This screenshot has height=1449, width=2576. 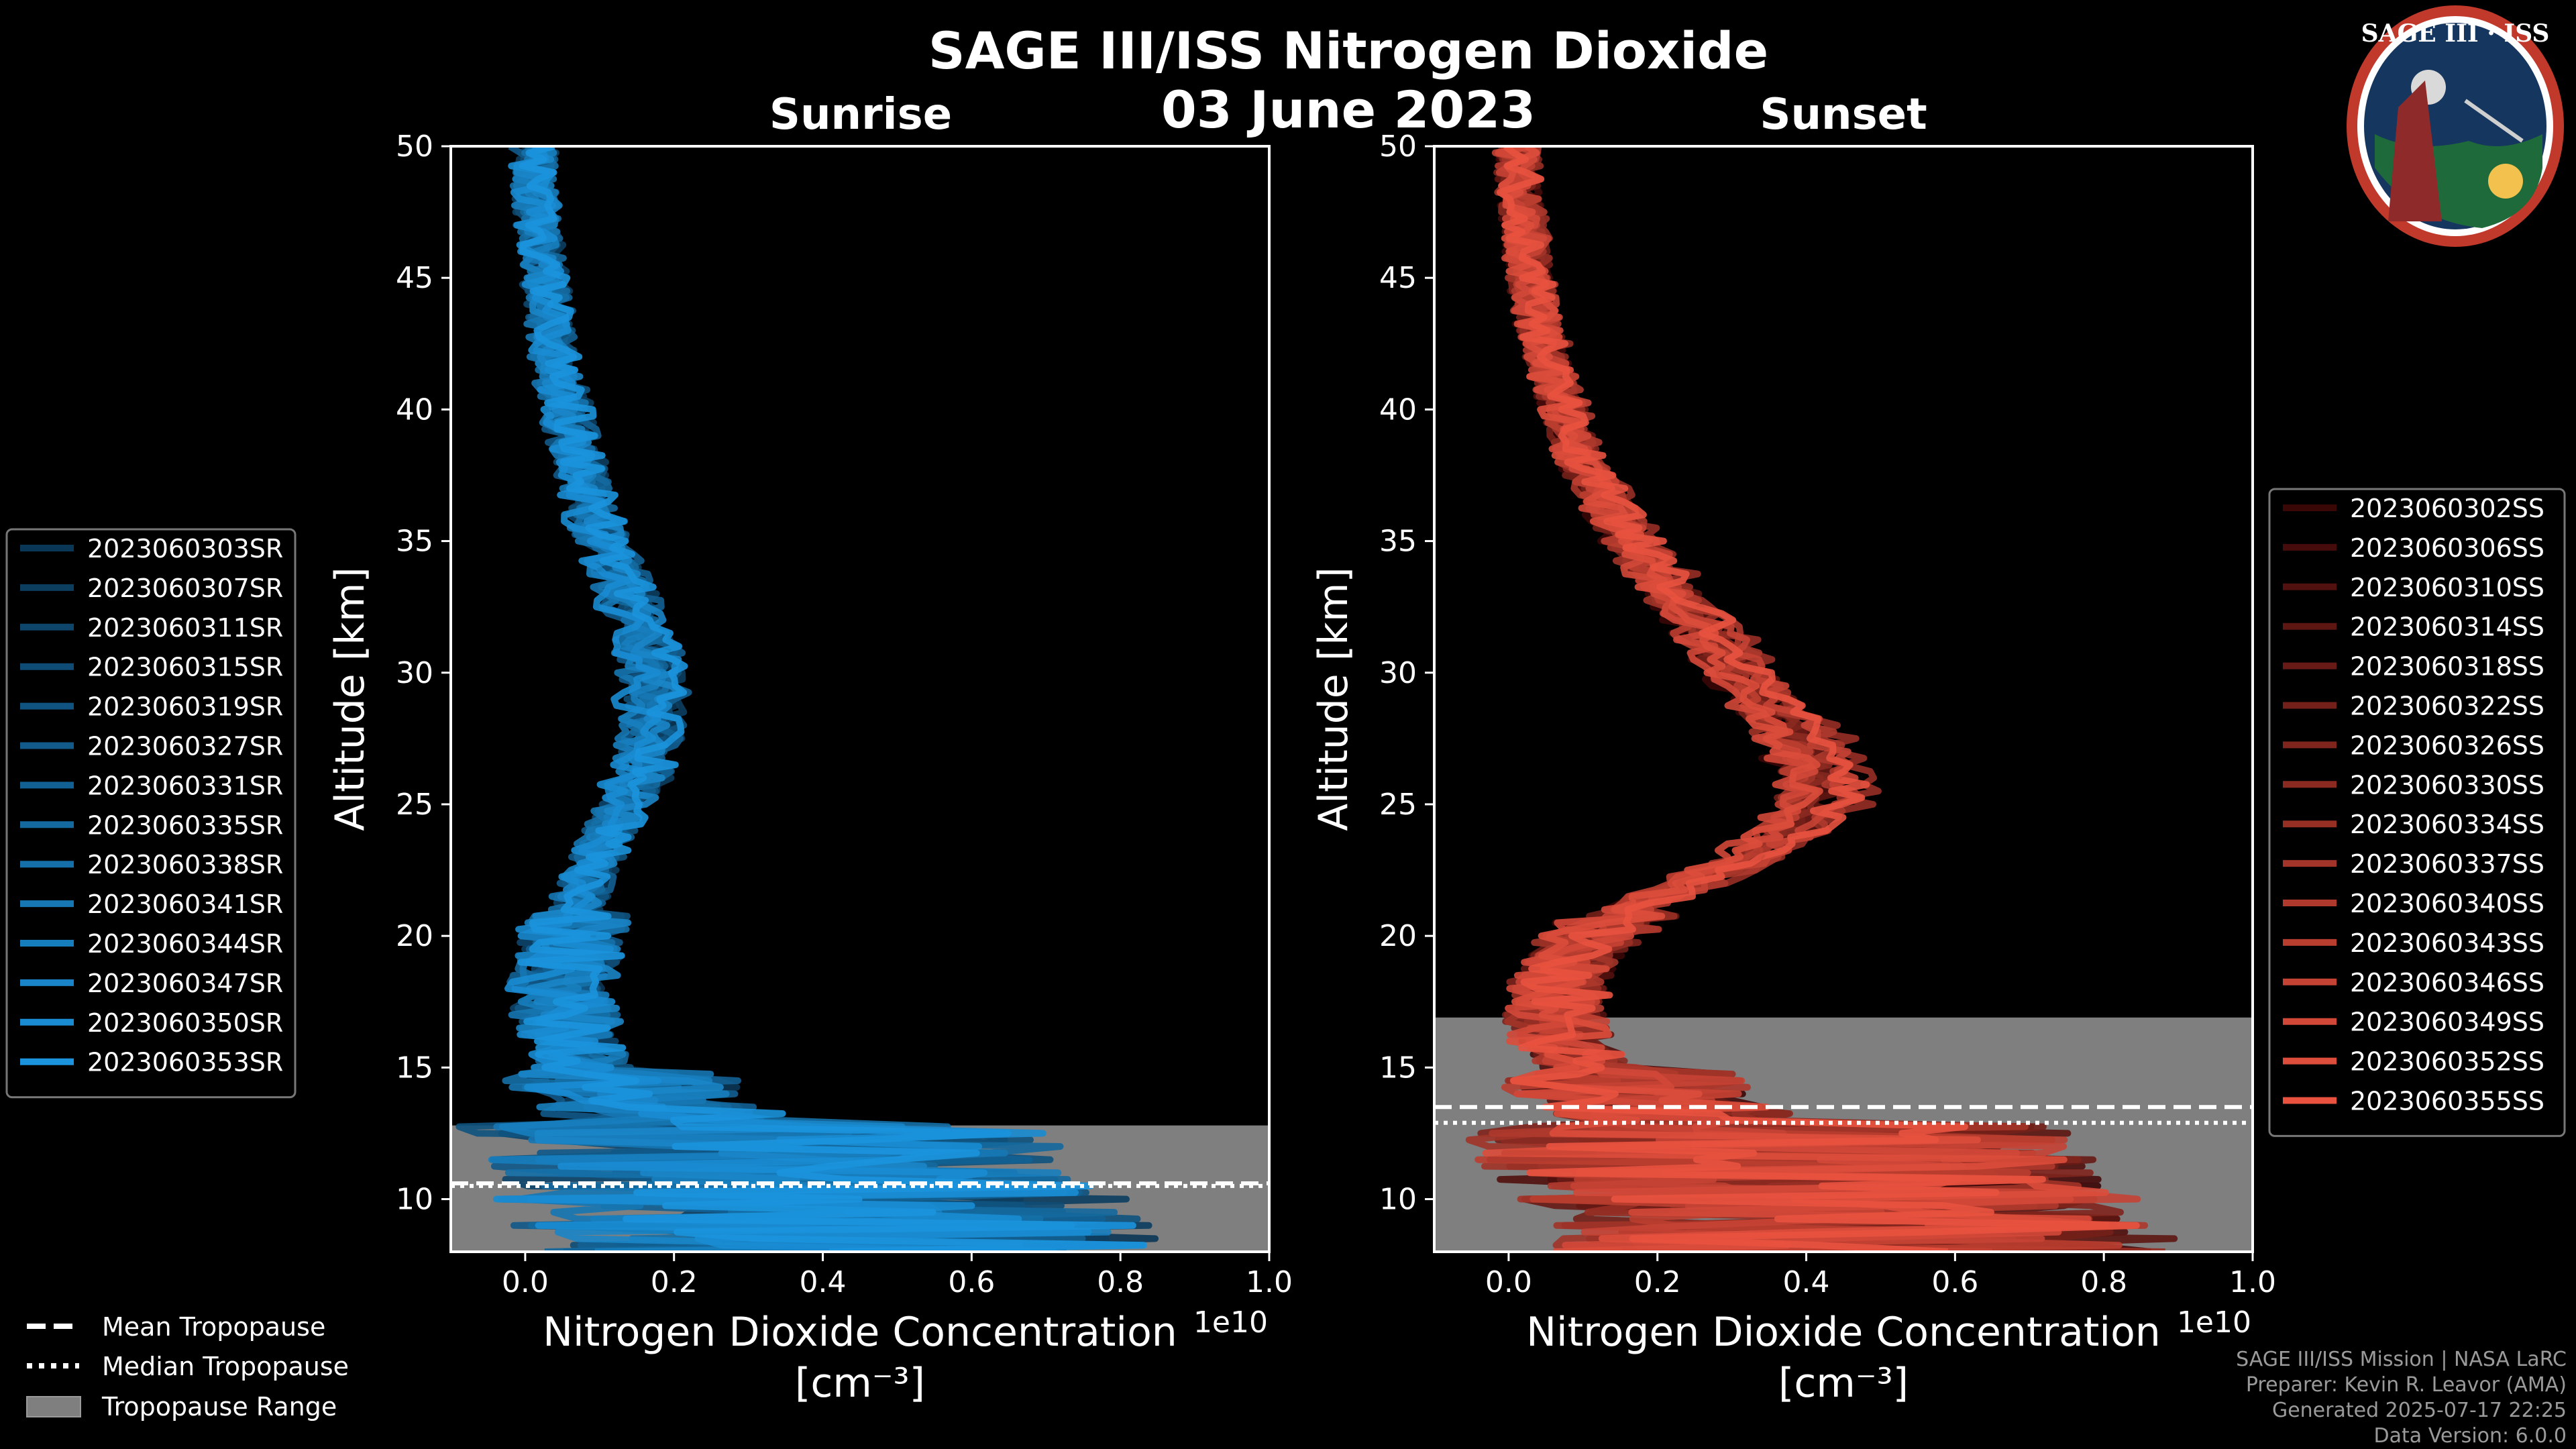 What do you see at coordinates (2447, 943) in the screenshot?
I see `legend-label: 2023060343SS` at bounding box center [2447, 943].